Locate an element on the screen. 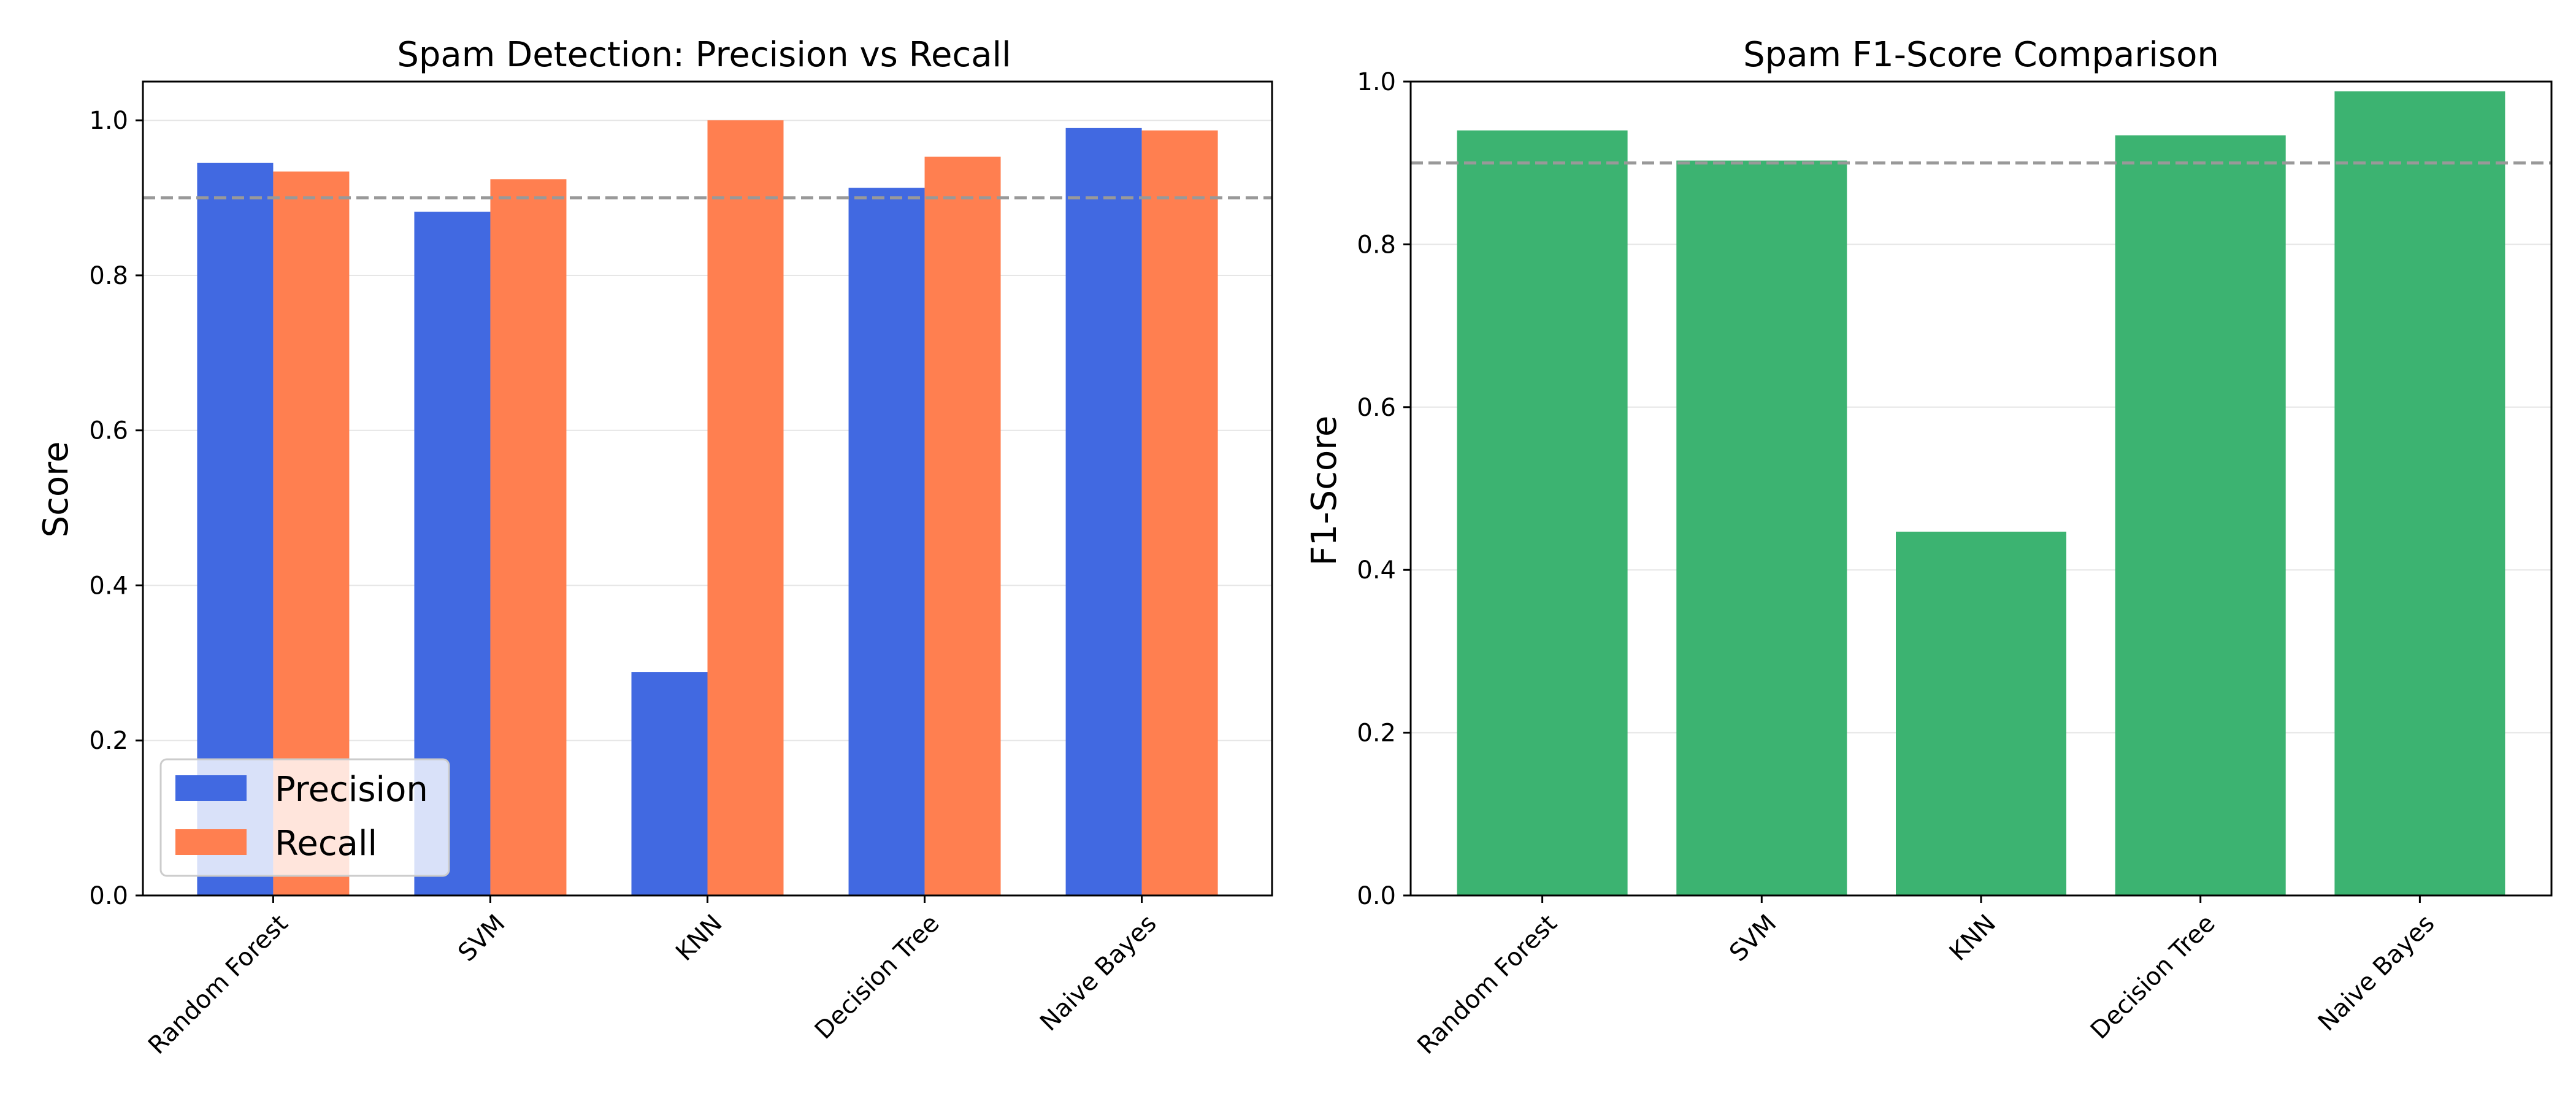 This screenshot has width=2576, height=1104. bar-precision-decision-tree is located at coordinates (886, 542).